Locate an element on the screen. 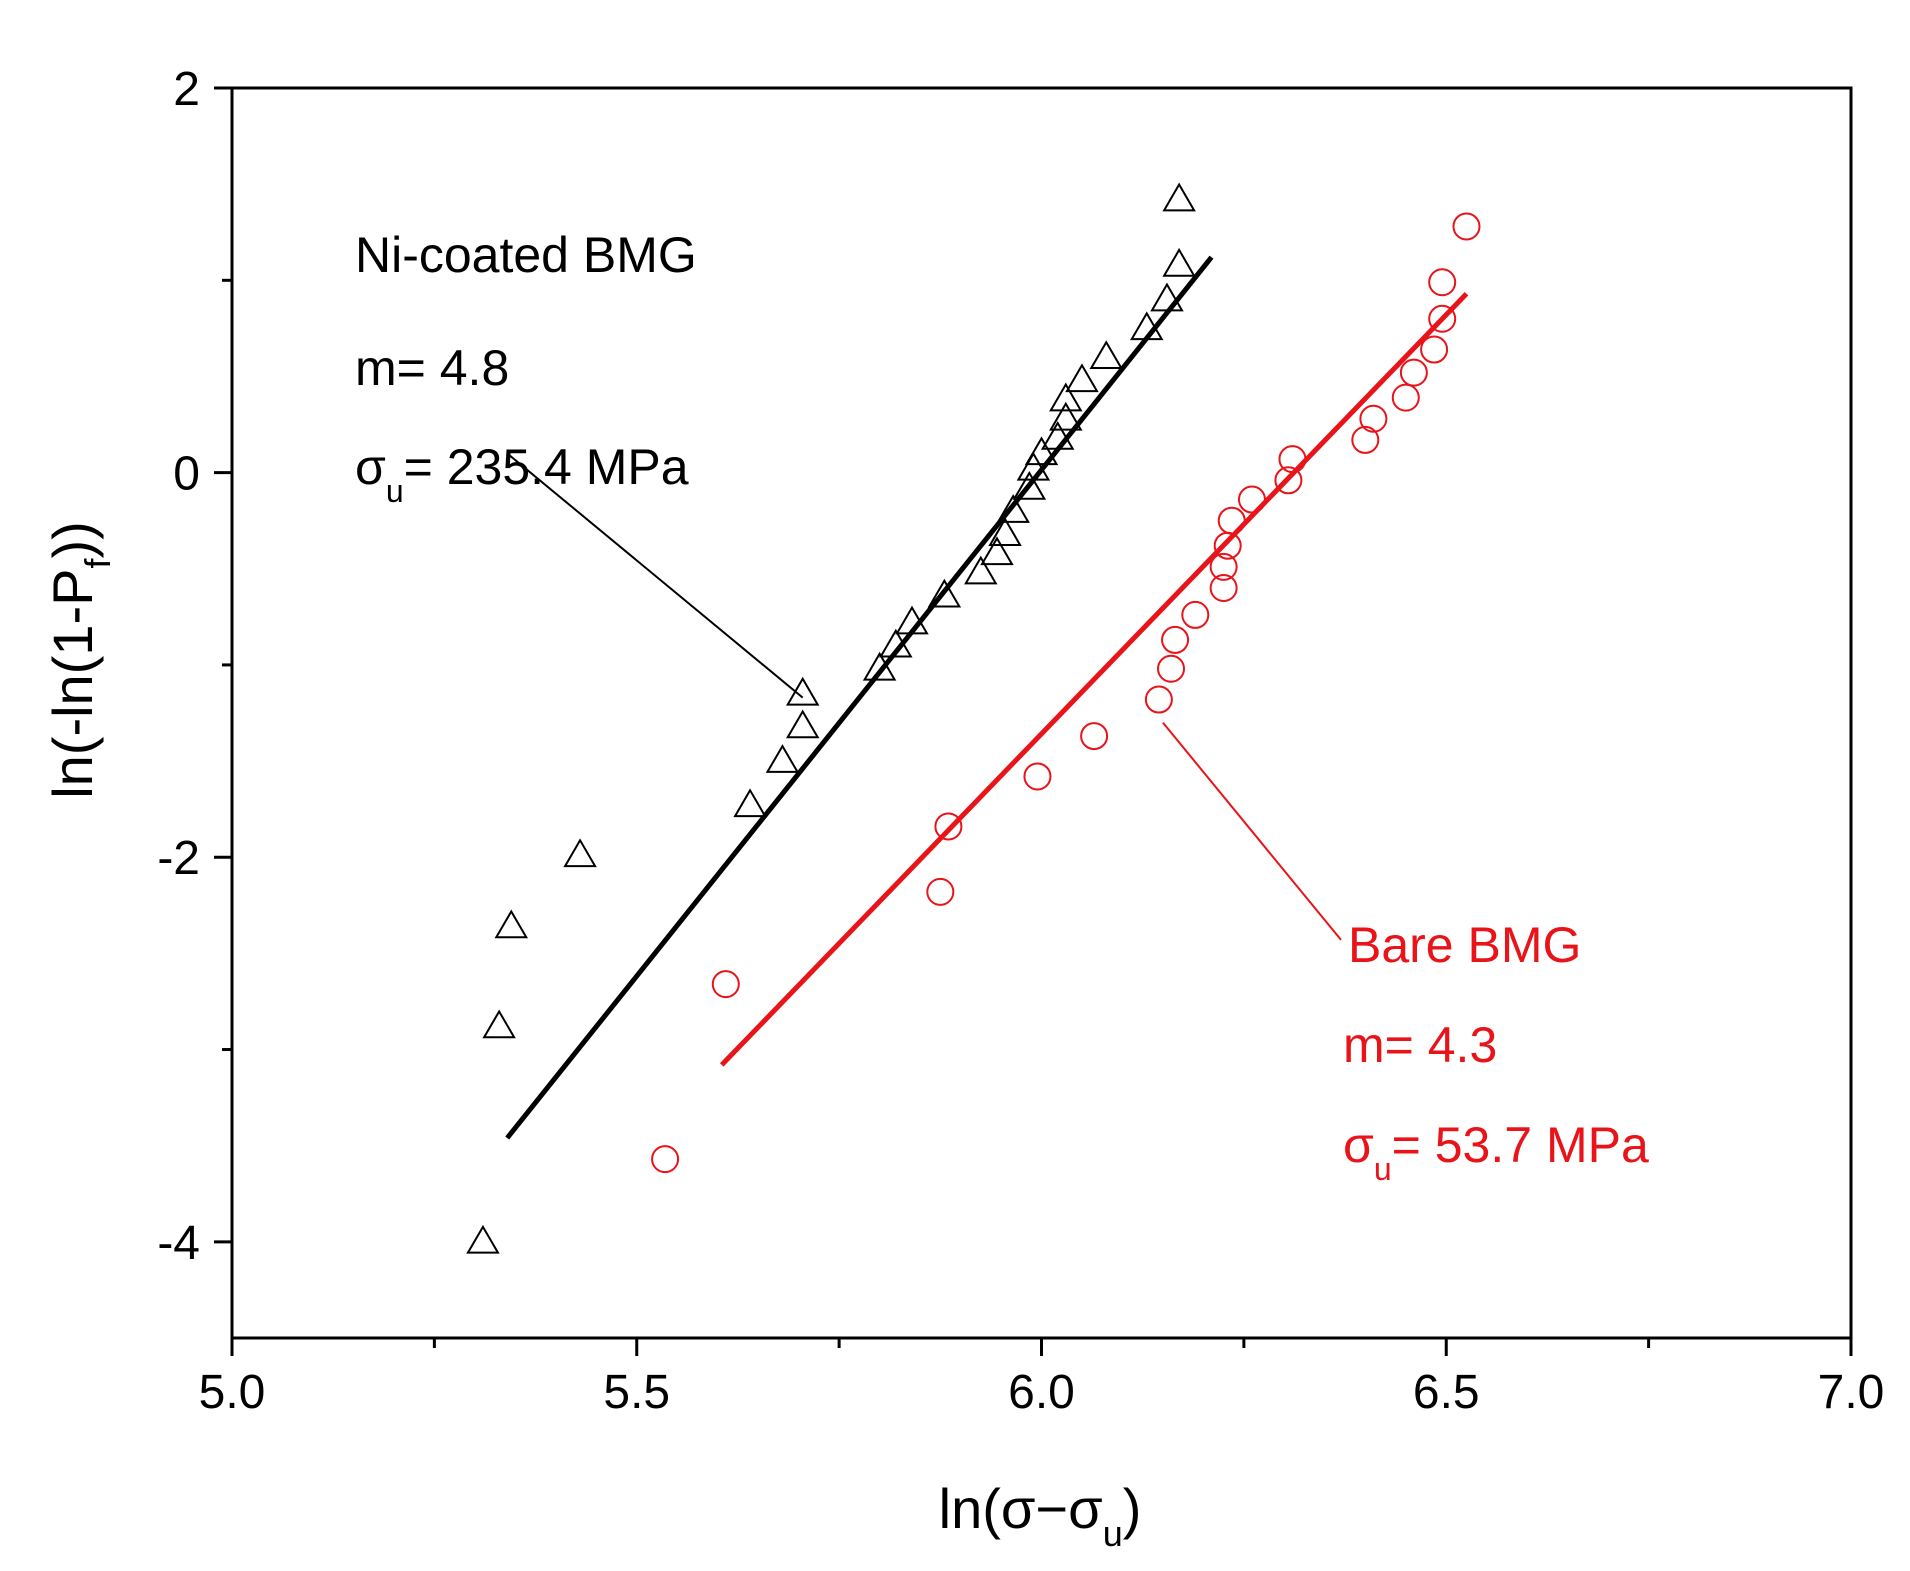 This screenshot has height=1571, width=1910. x-tick-label: 5.0 is located at coordinates (232, 1392).